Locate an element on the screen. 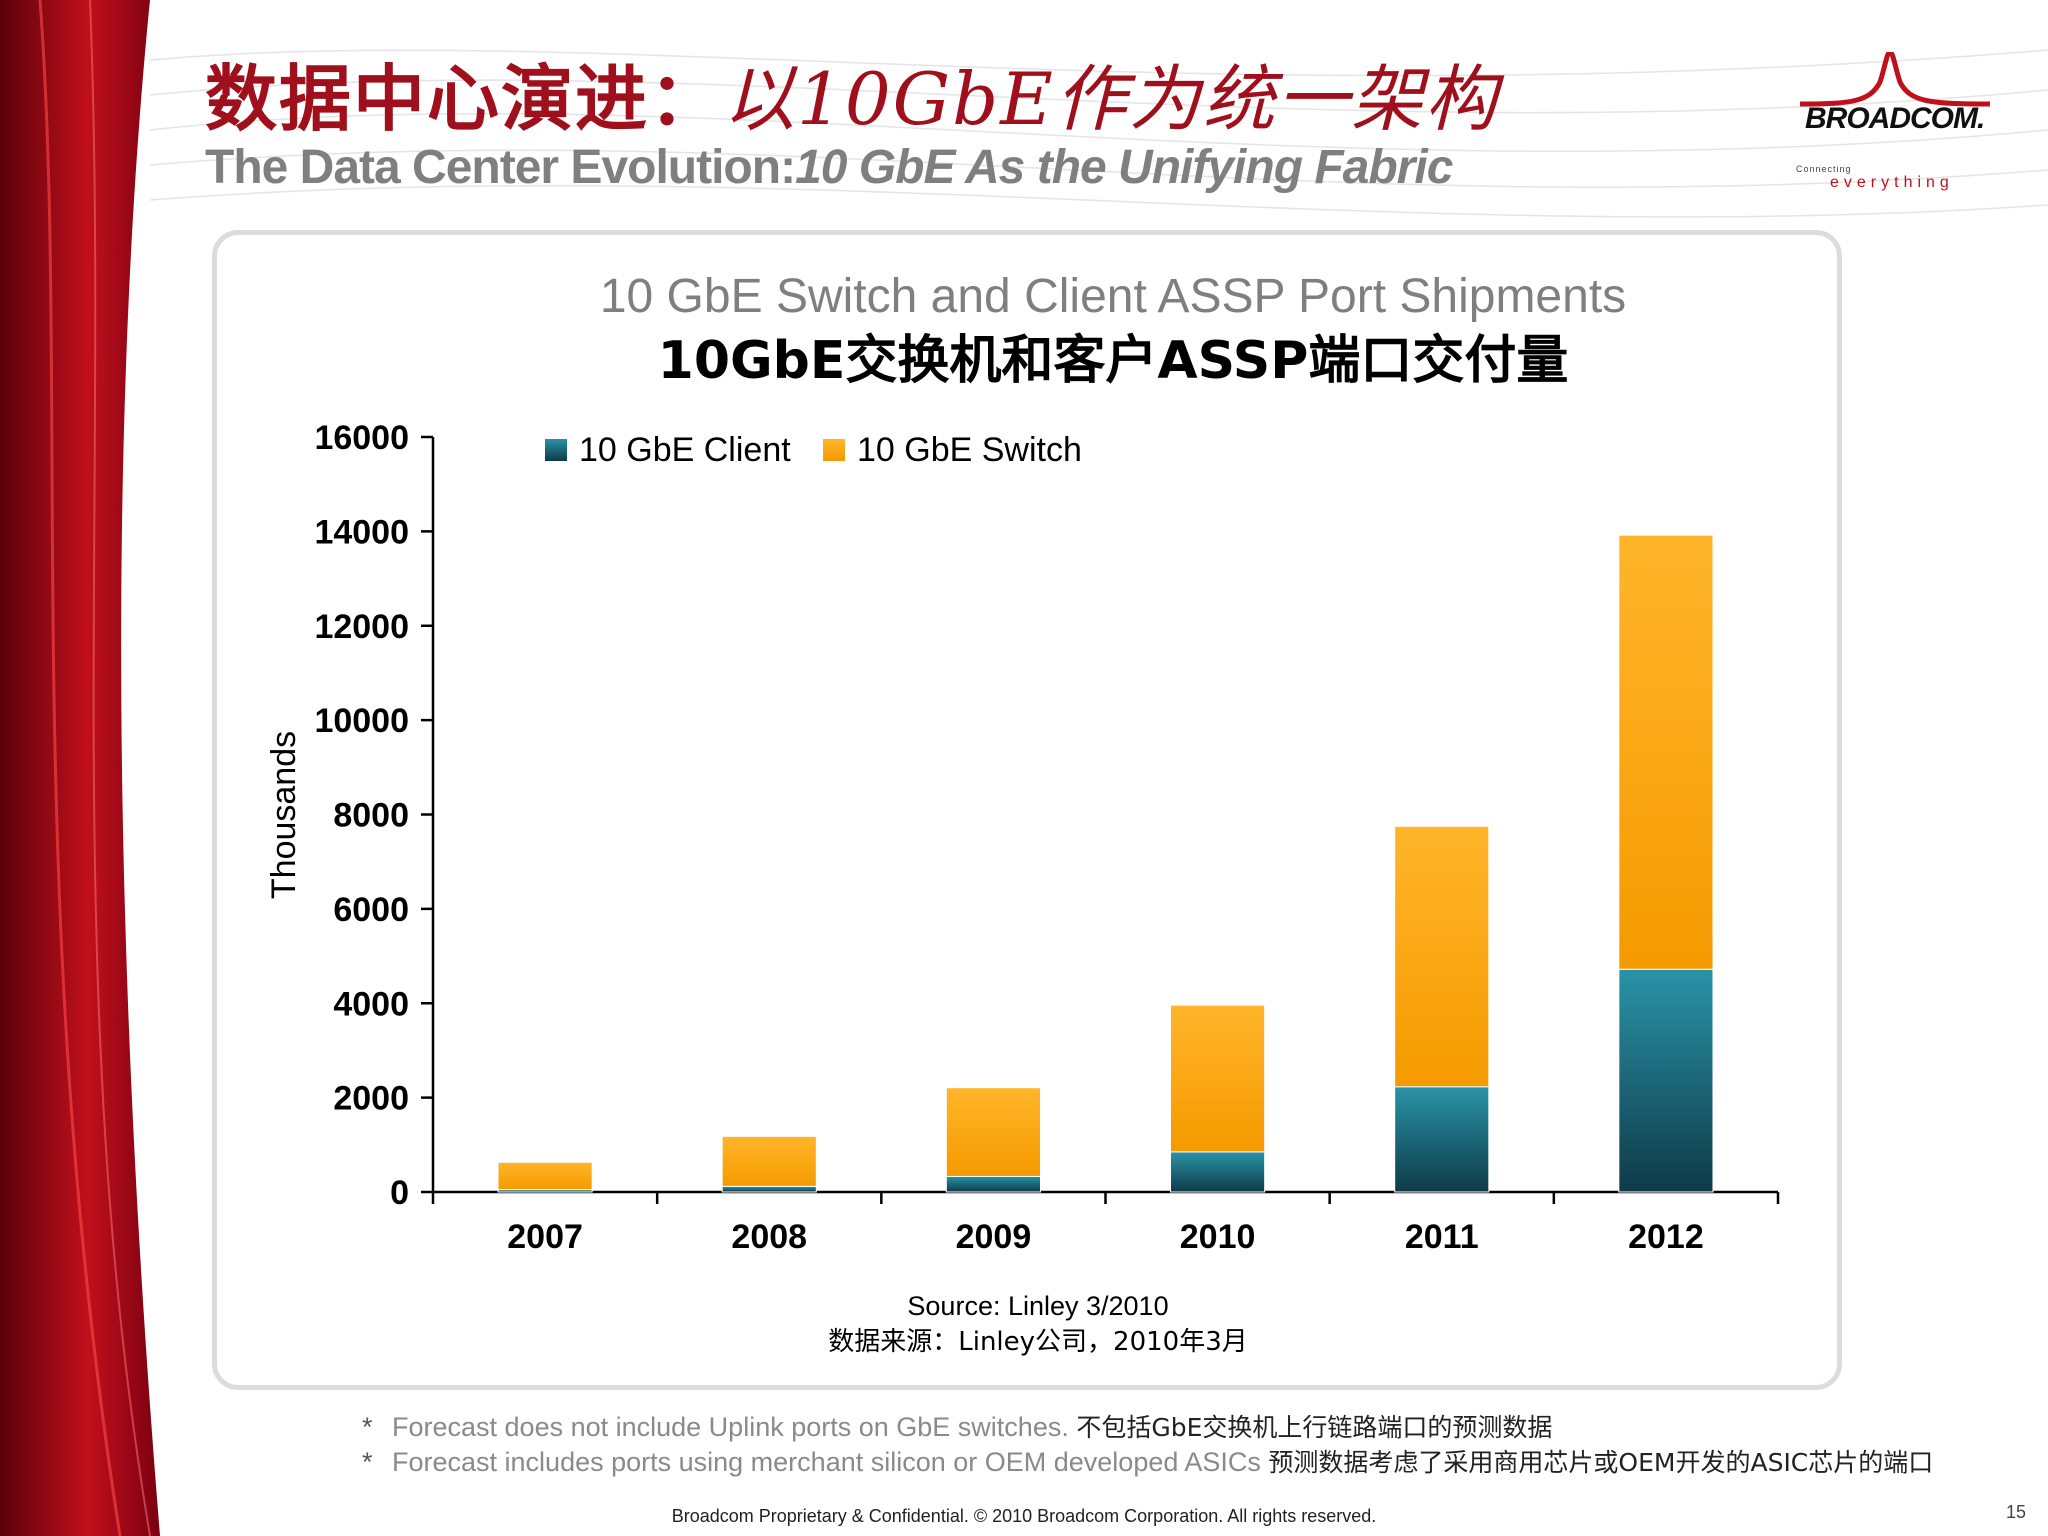  x-tick-label: 2007 is located at coordinates (545, 1237).